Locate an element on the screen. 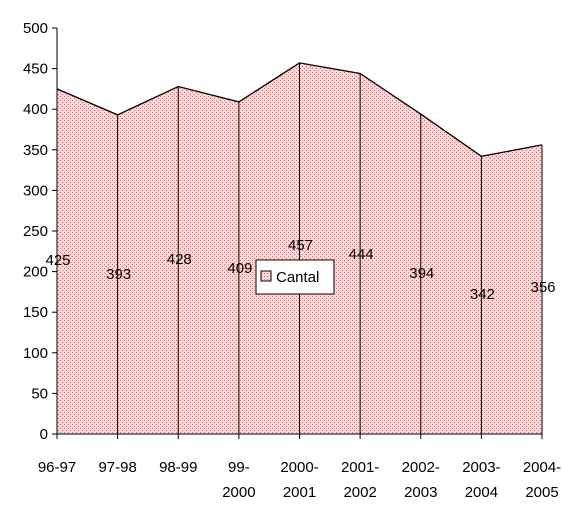 The image size is (562, 511). data-label: 444 is located at coordinates (361, 254).